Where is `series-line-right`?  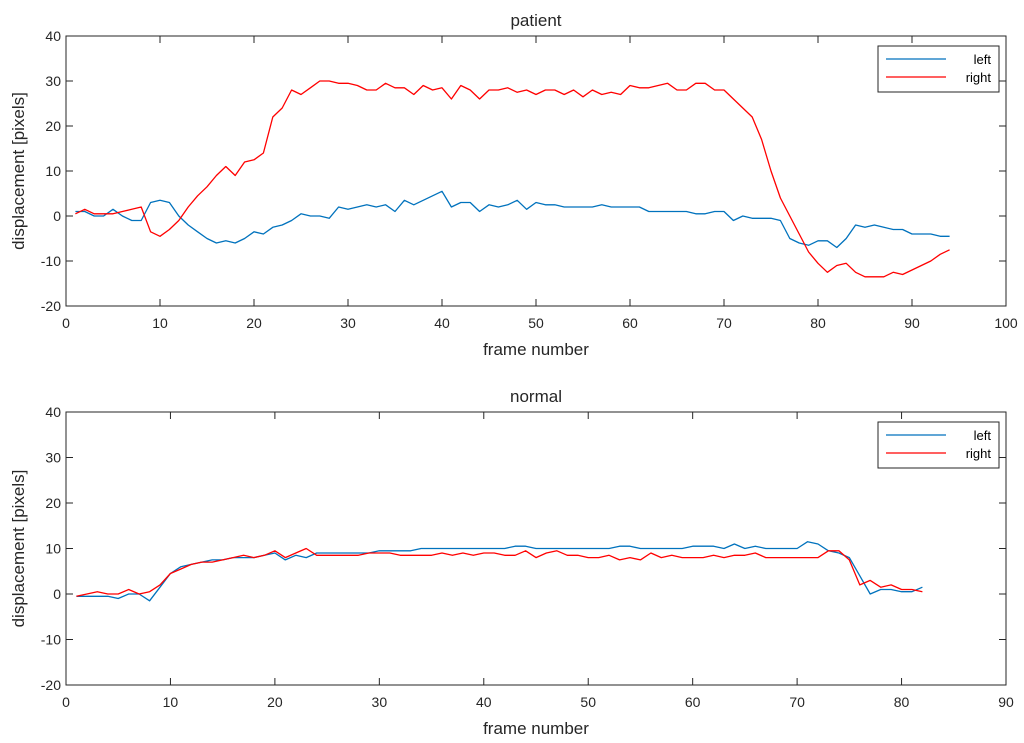 series-line-right is located at coordinates (499, 572).